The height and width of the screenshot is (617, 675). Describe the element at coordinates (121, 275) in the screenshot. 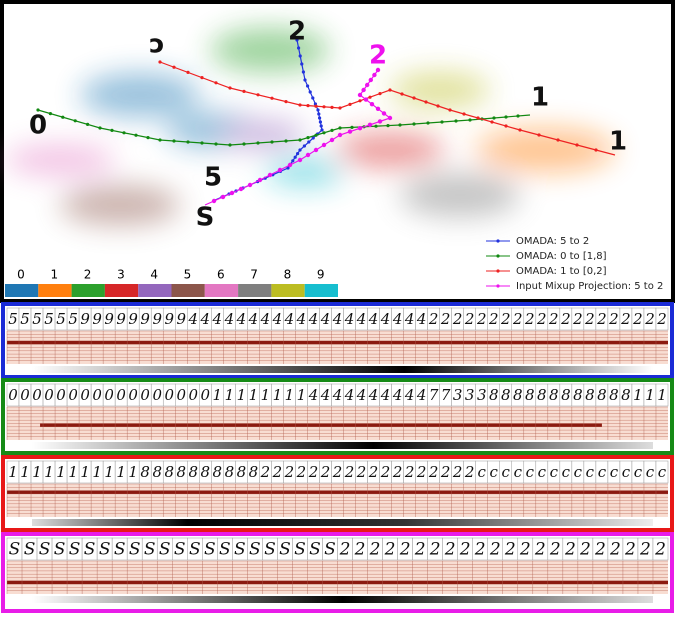

I see `colorbar-label: 3` at that location.